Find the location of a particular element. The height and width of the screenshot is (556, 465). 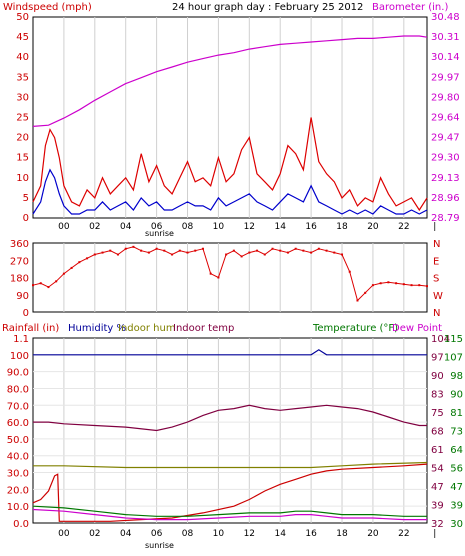

wind-y-tick-label: 15 is located at coordinates (22, 158).